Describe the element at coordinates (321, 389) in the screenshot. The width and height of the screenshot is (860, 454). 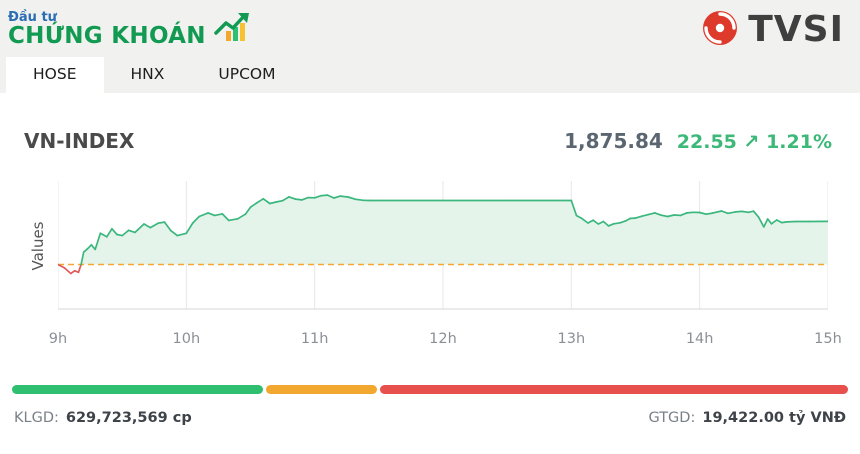
I see `breadth-segment-unchanged` at that location.